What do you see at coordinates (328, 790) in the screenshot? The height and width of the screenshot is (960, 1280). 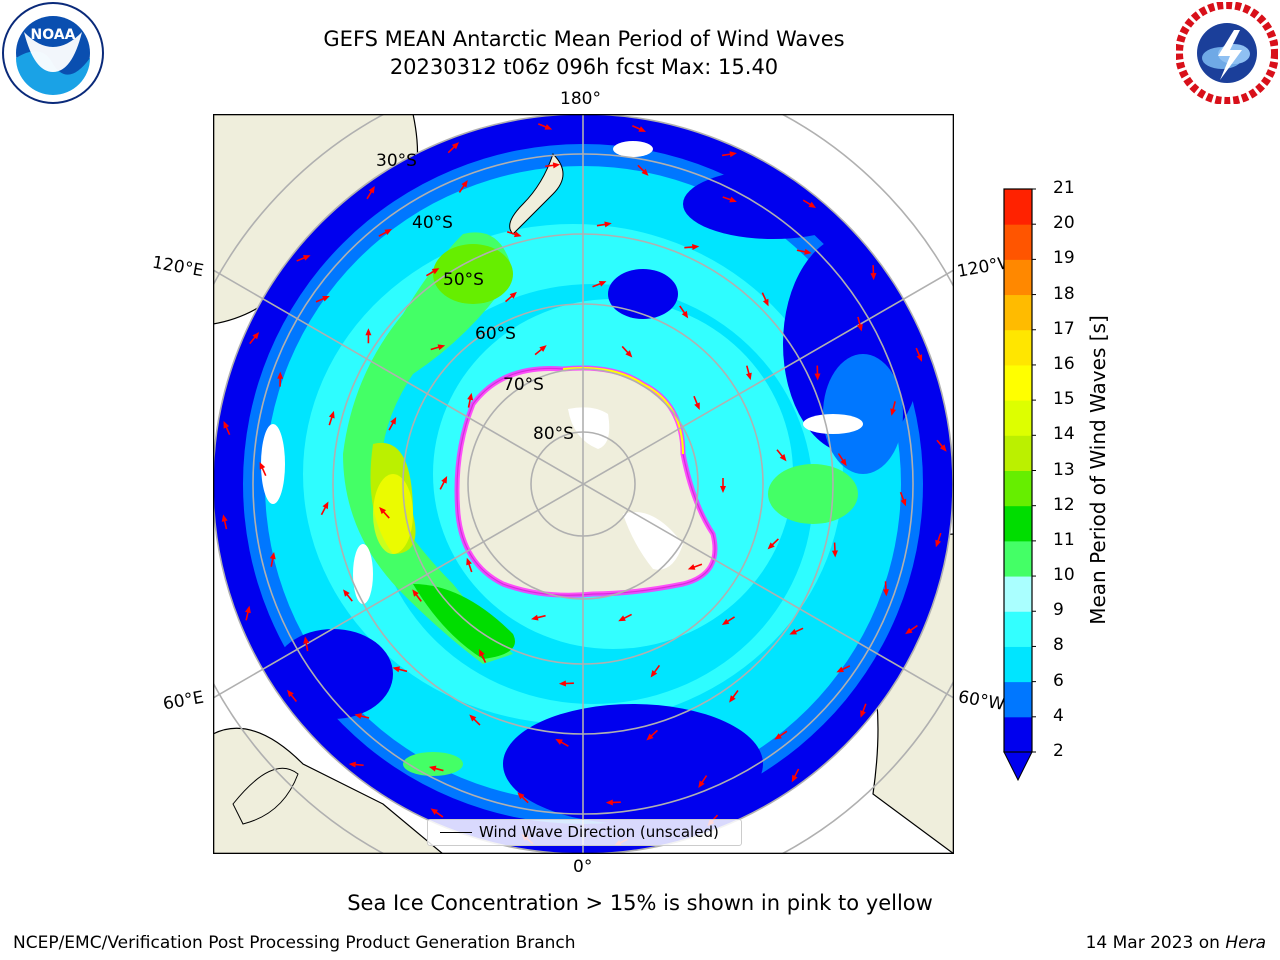 I see `land-africa` at bounding box center [328, 790].